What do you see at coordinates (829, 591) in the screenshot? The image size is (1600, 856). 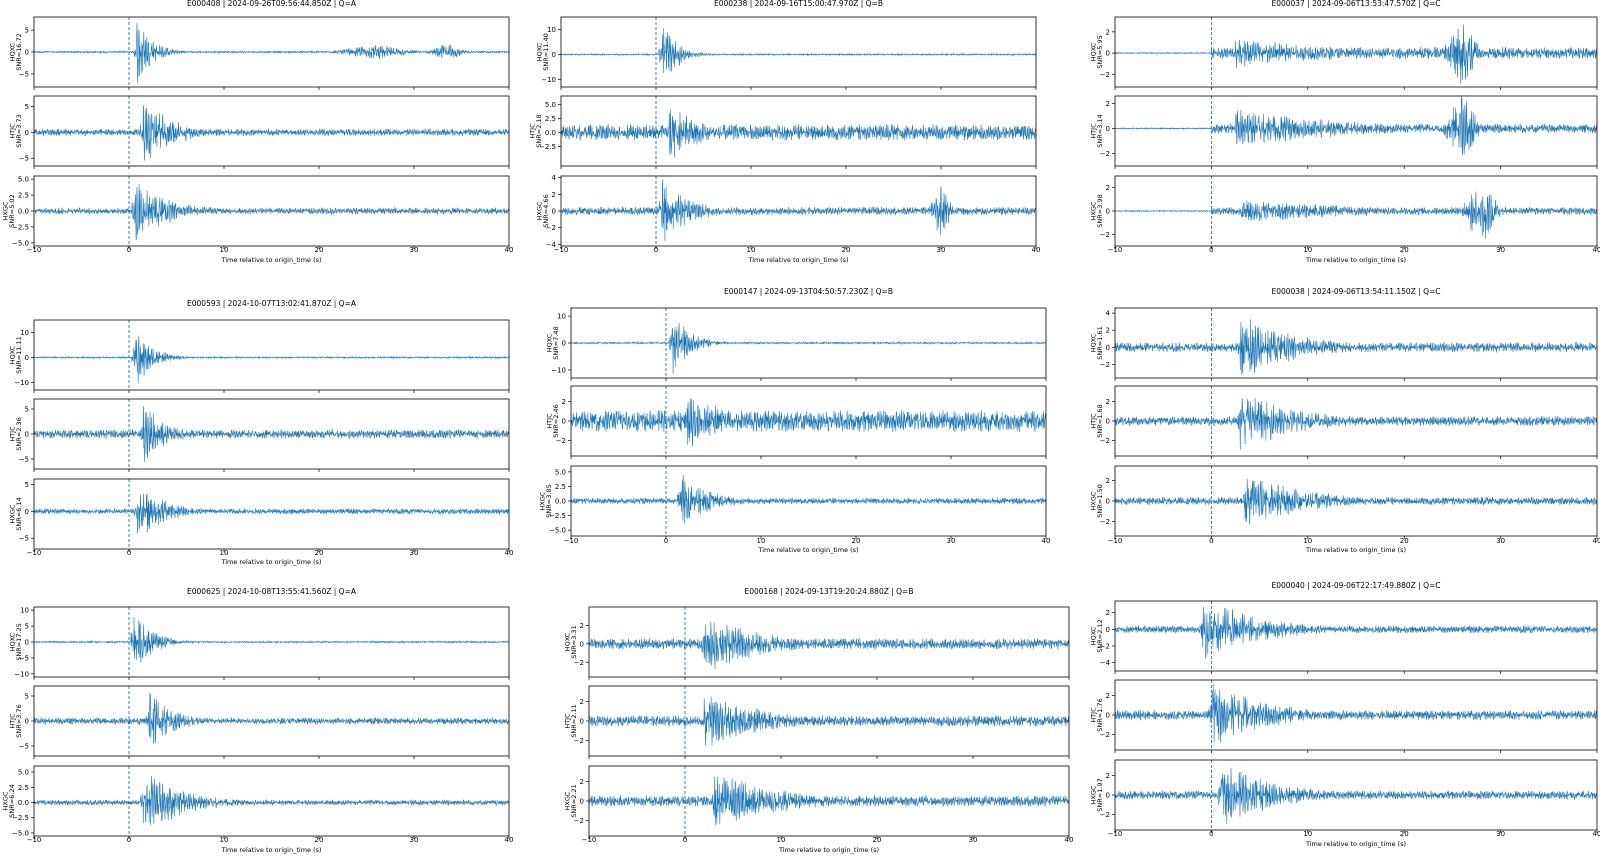 I see `subplot-title: E000168 | 2024-09-13T19:20:24.880Z | Q=B` at bounding box center [829, 591].